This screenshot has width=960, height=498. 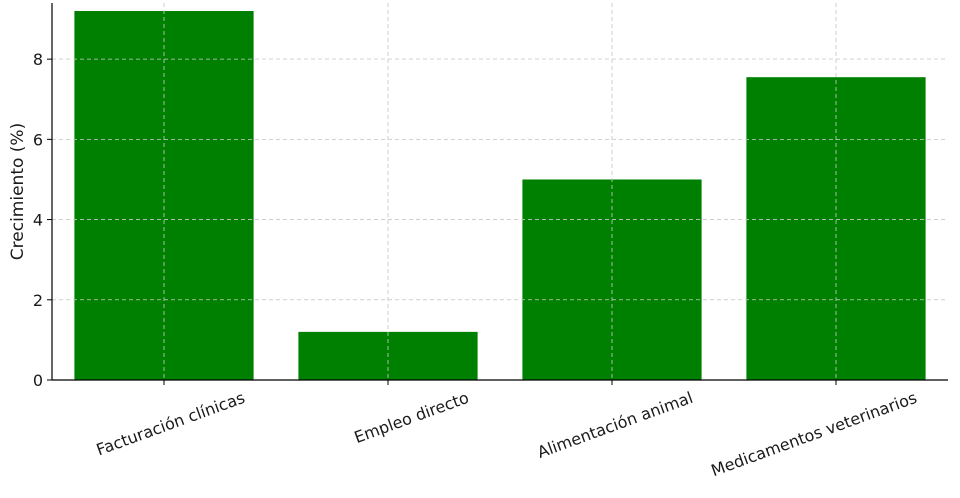 I want to click on y-tick-label: 2, so click(x=38, y=300).